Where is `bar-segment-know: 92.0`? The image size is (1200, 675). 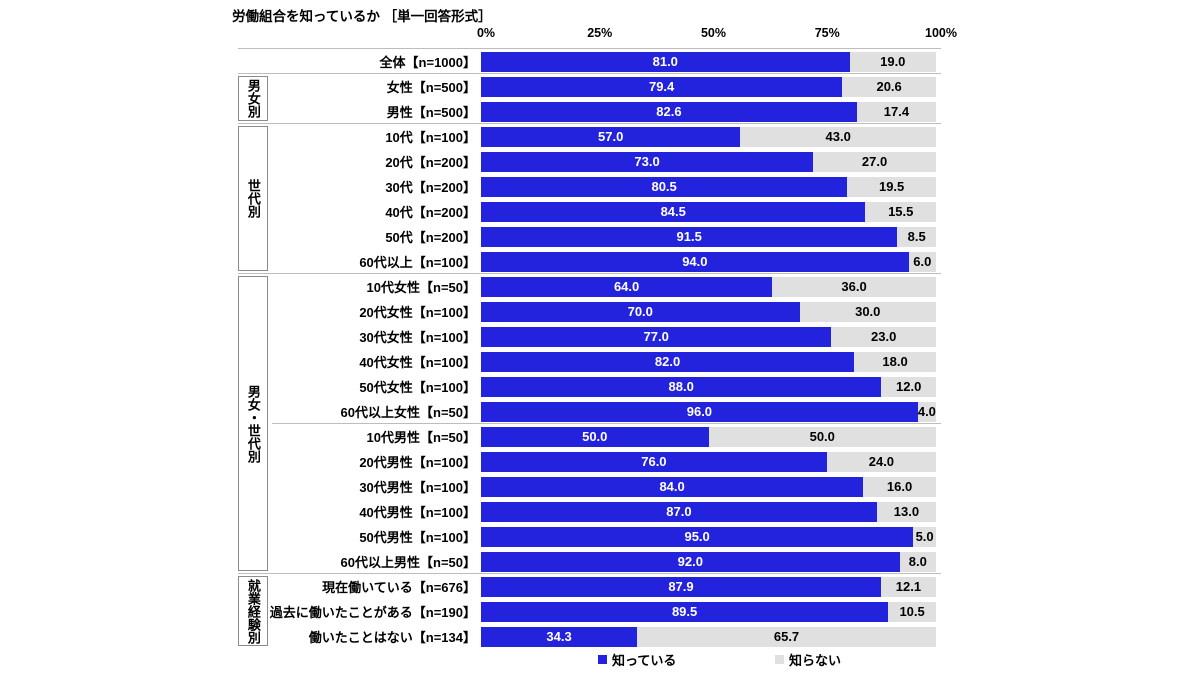
bar-segment-know: 92.0 is located at coordinates (690, 561).